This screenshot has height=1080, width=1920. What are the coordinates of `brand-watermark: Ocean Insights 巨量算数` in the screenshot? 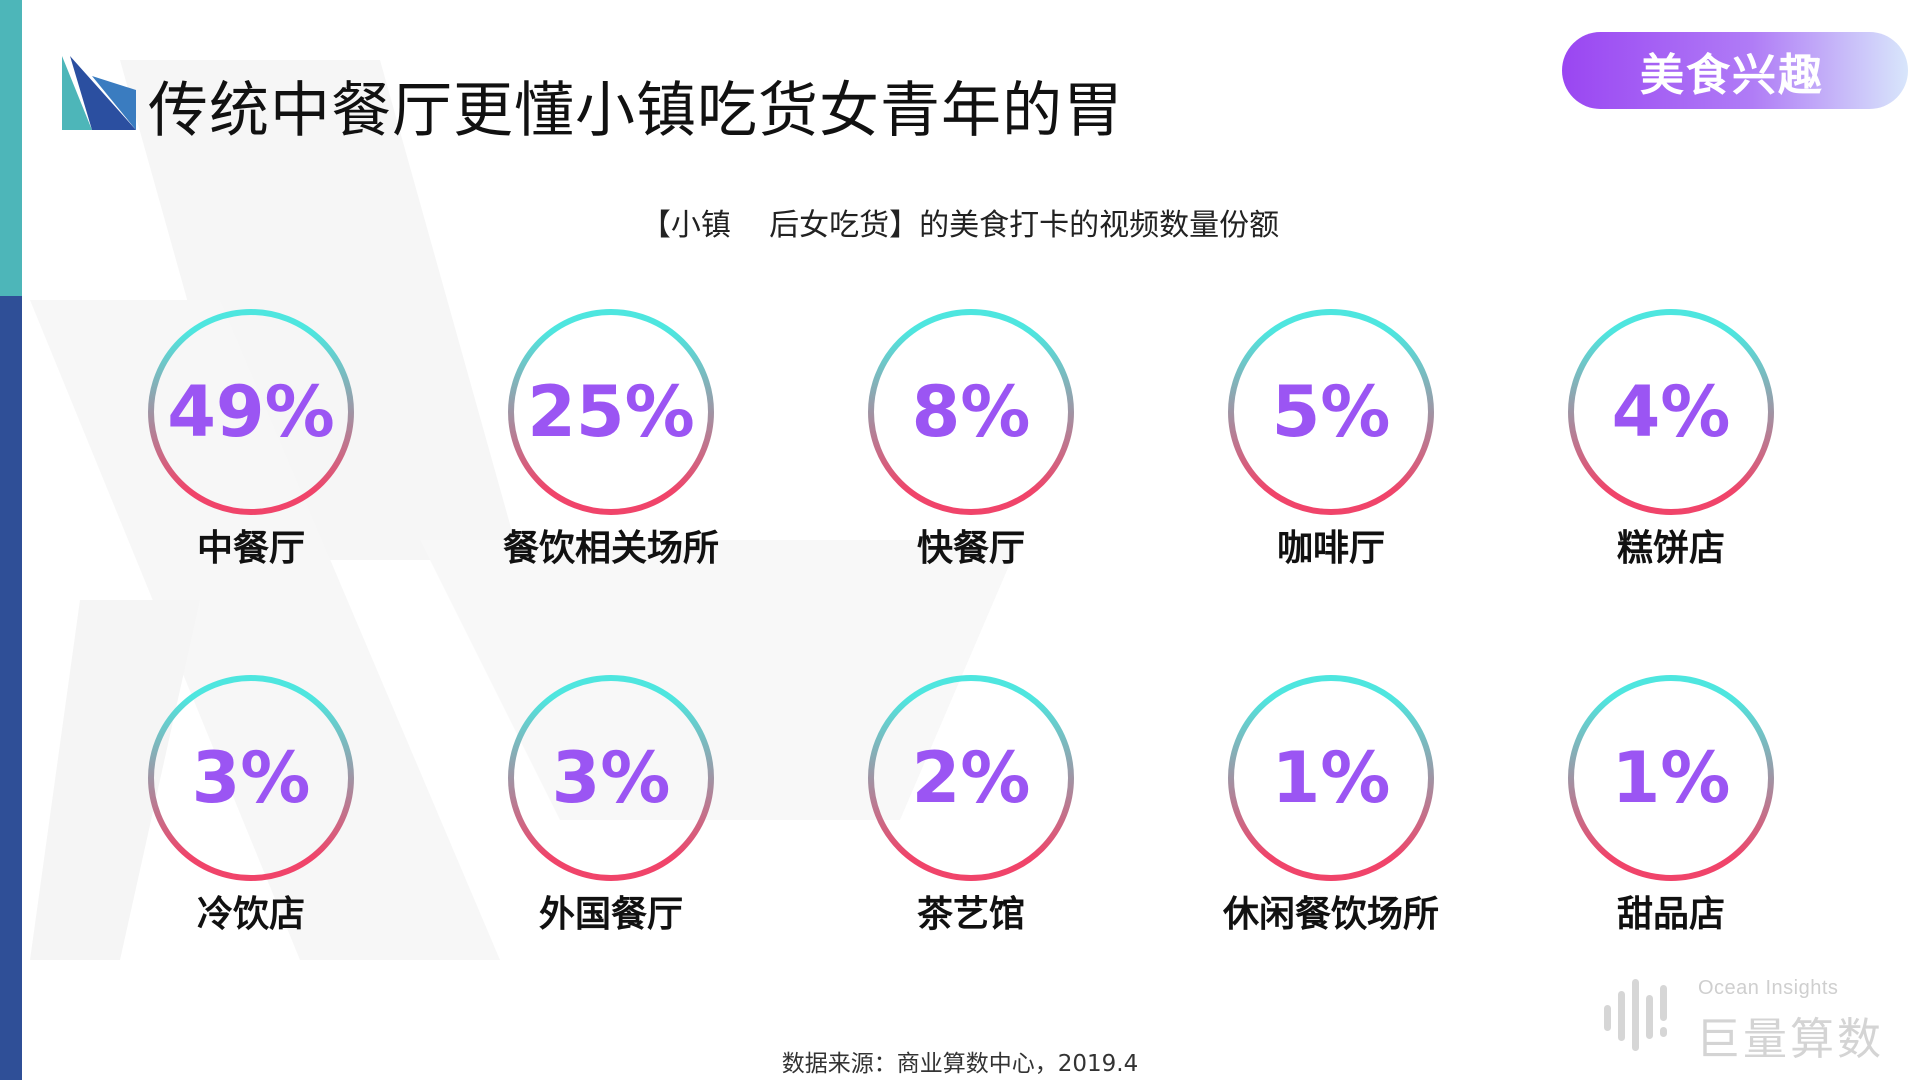 It's located at (1748, 1020).